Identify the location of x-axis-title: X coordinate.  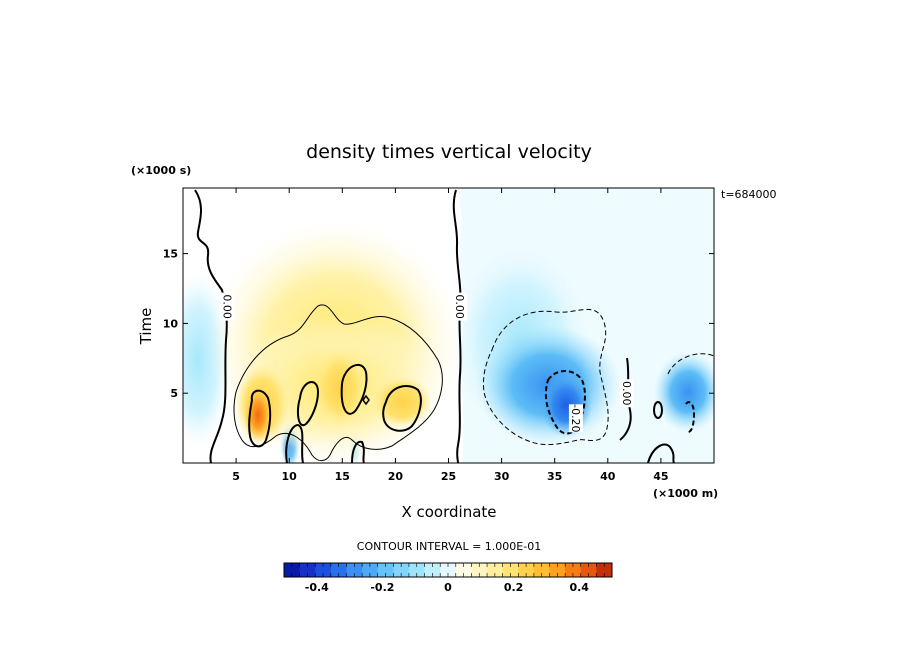
(448, 512).